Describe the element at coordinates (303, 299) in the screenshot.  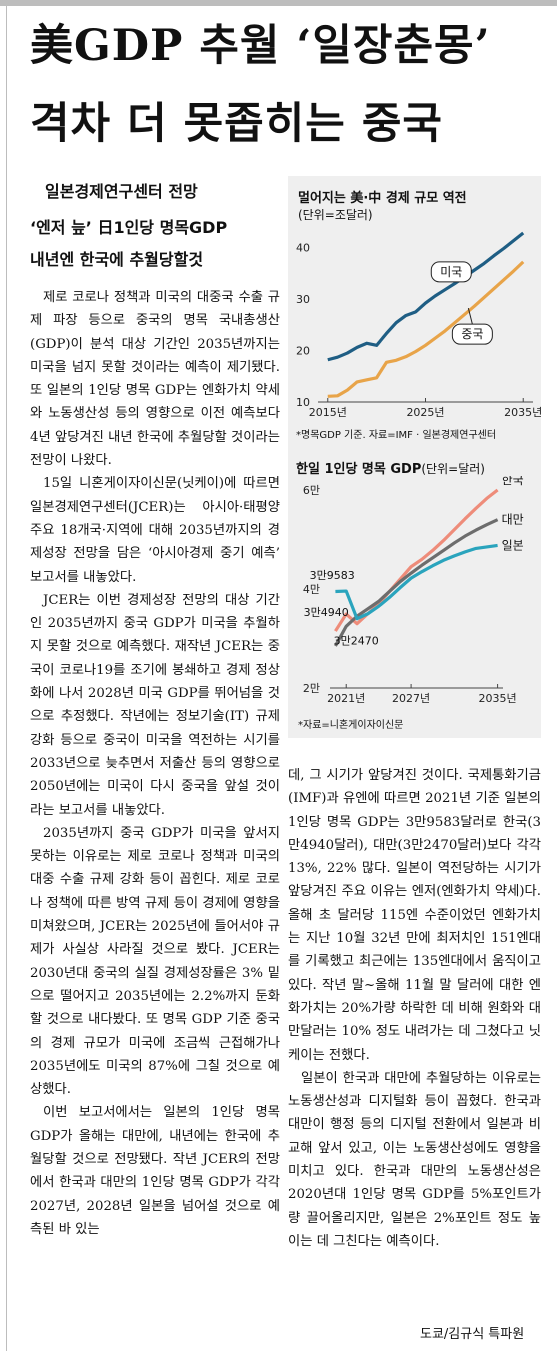
I see `y-tick-label: 30` at that location.